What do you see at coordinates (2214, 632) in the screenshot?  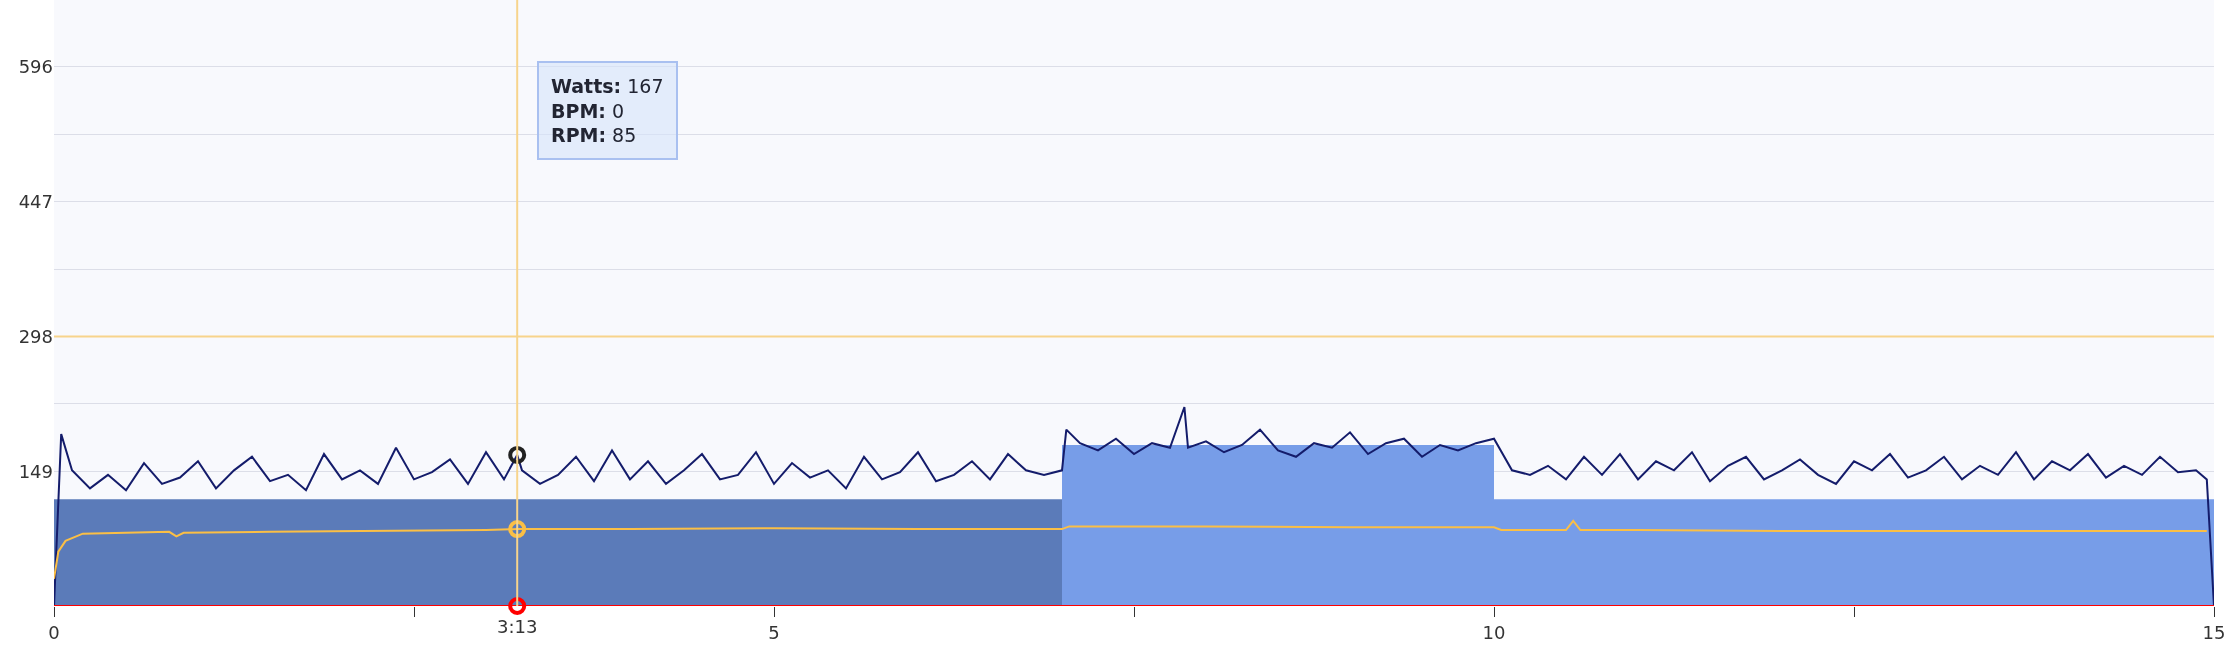 I see `x-tick-label: 15` at bounding box center [2214, 632].